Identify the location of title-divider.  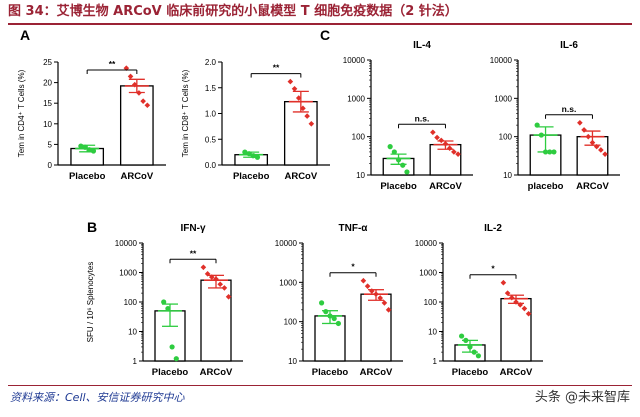
(320, 24).